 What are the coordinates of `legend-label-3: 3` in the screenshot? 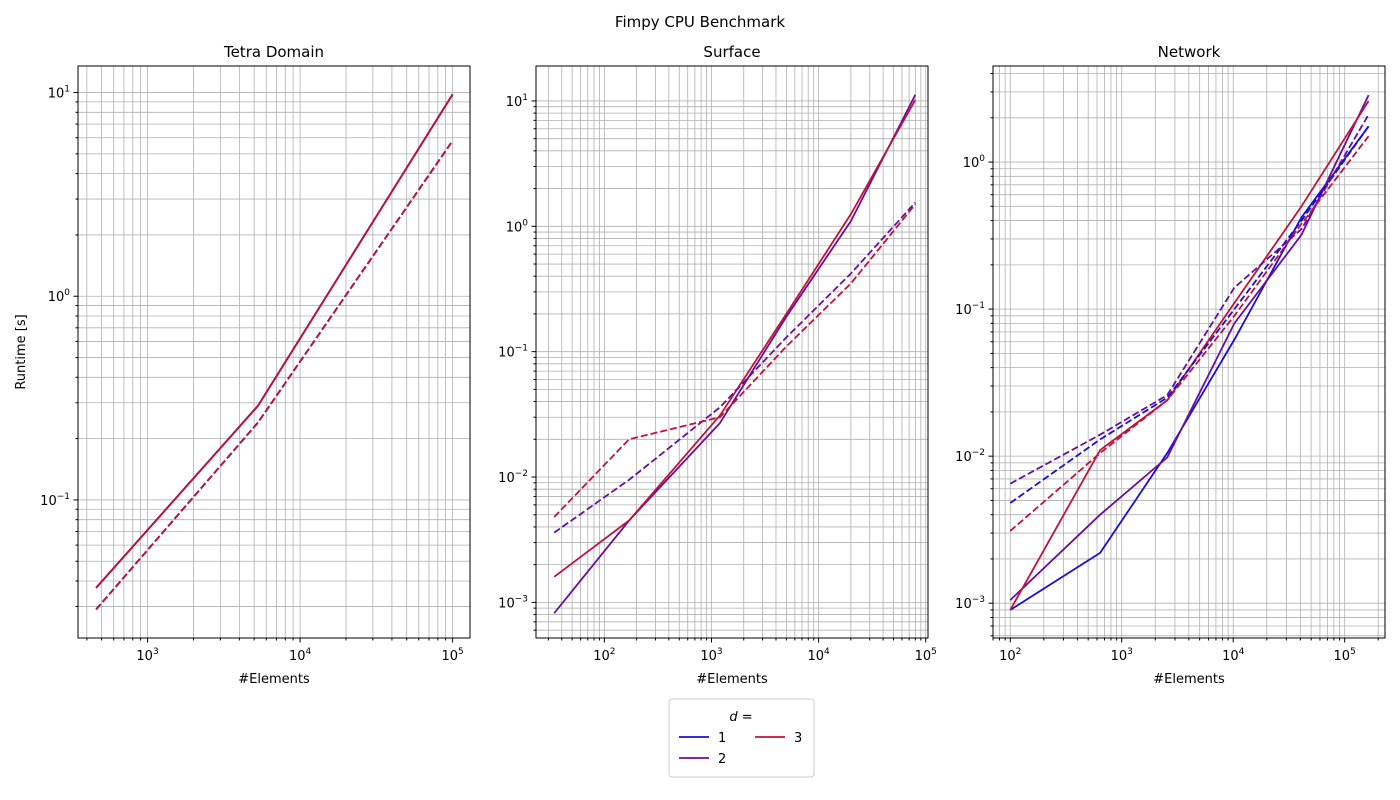 It's located at (798, 738).